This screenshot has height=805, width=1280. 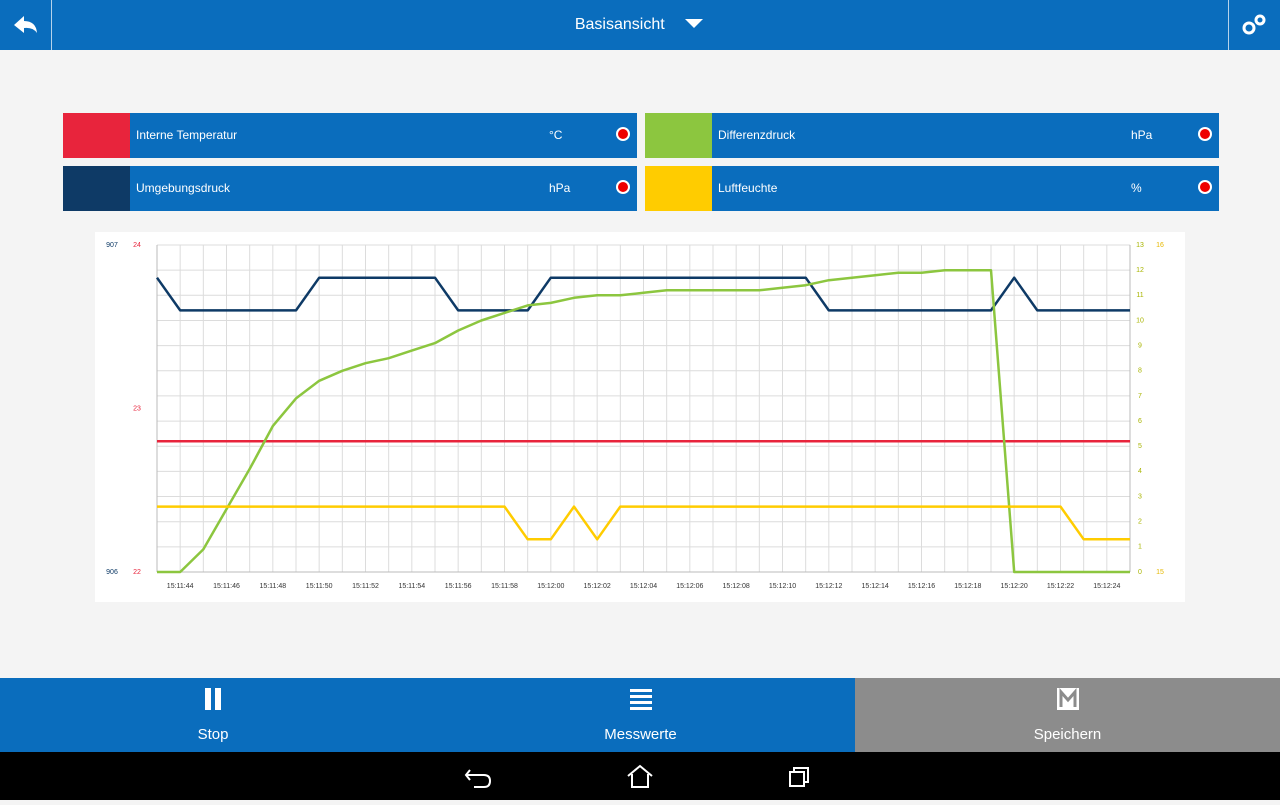 What do you see at coordinates (1140, 371) in the screenshot?
I see `y-tick-label: 8` at bounding box center [1140, 371].